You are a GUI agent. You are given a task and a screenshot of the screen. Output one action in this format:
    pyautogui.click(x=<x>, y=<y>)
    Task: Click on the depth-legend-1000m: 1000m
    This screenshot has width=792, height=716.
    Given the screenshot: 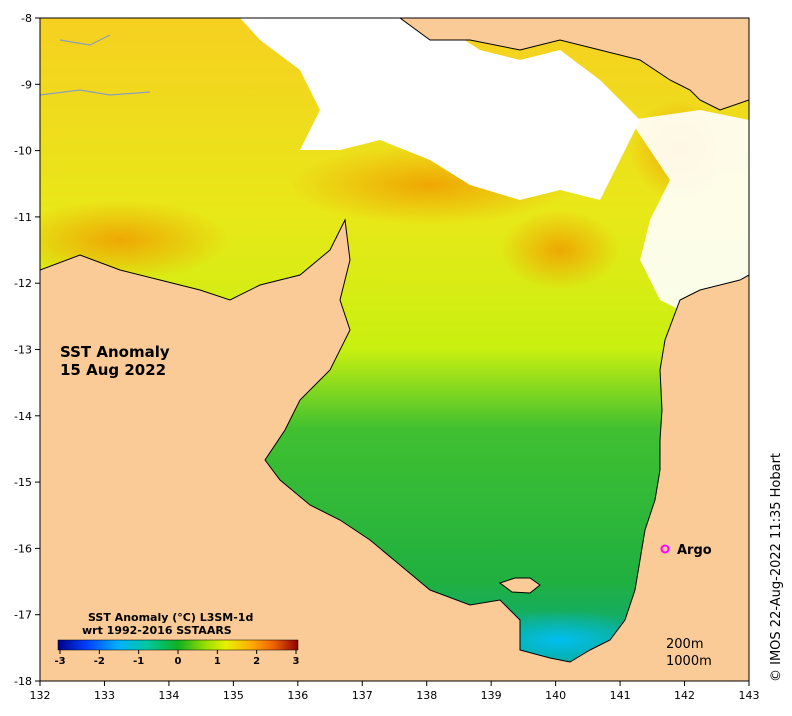 What is the action you would take?
    pyautogui.click(x=689, y=661)
    